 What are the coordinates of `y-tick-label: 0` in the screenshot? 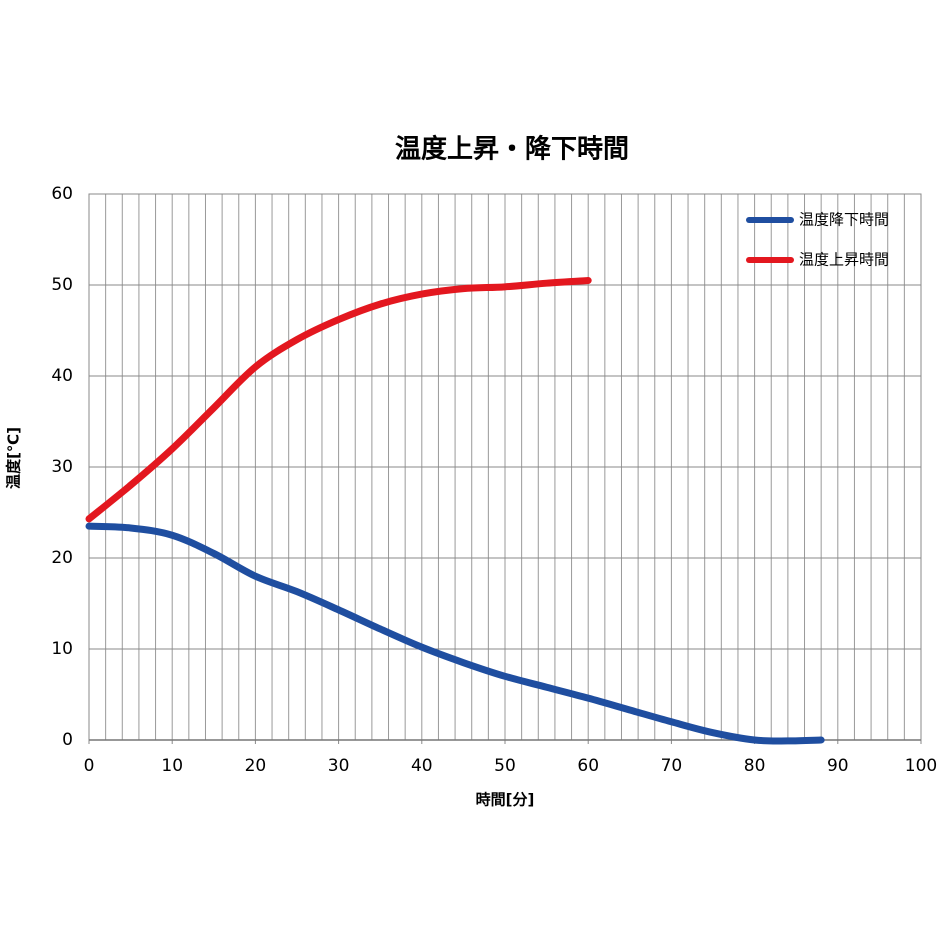 It's located at (67, 740).